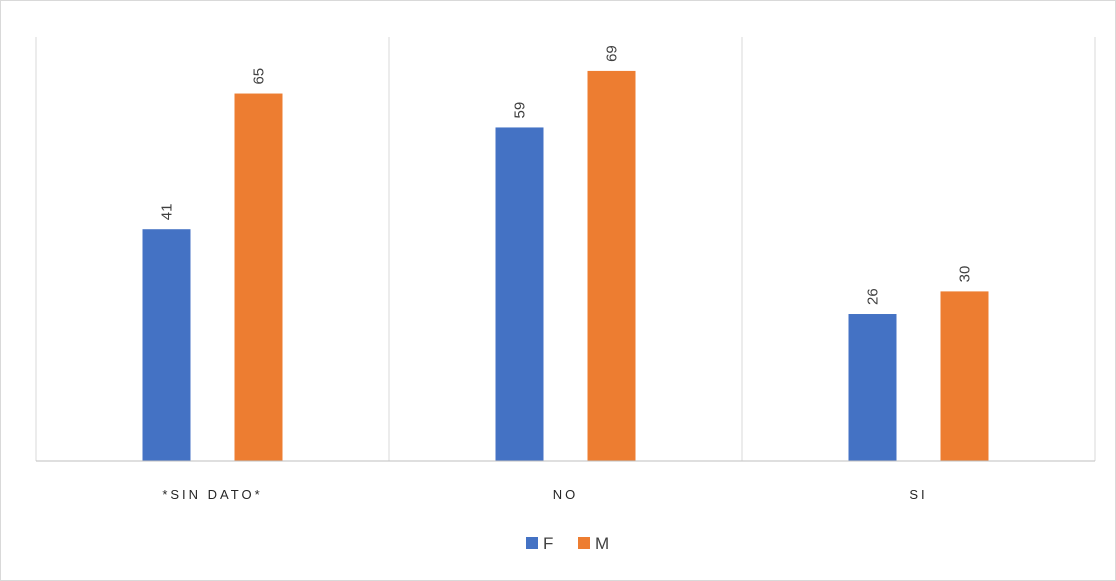  I want to click on category-labels-group: *SIN DATO* NO SI, so click(544, 494).